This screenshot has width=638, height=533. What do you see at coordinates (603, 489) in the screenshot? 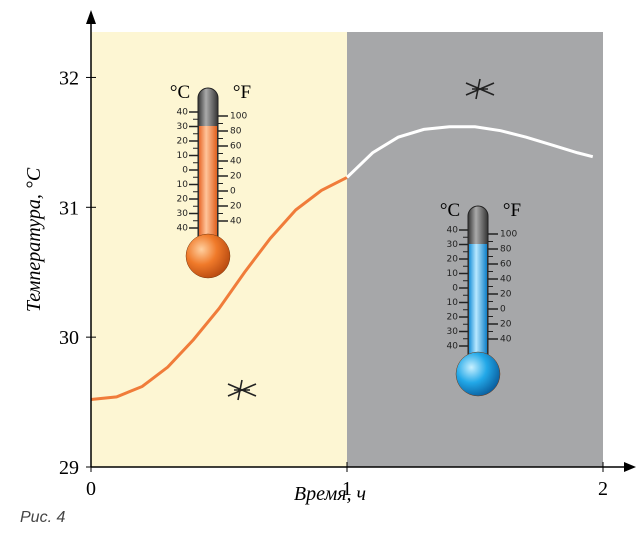
I see `x-tick-label: 2` at bounding box center [603, 489].